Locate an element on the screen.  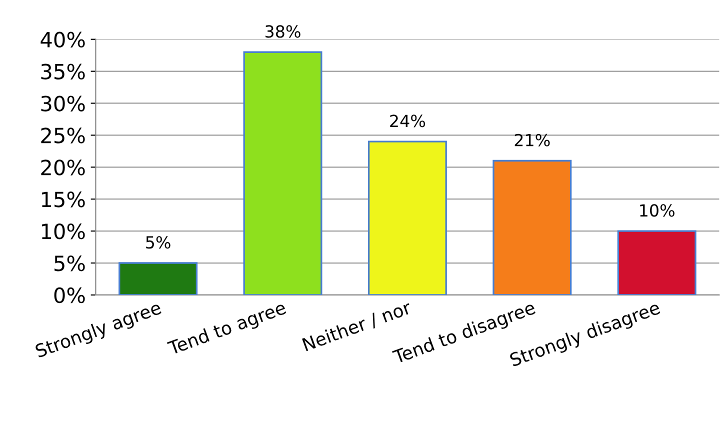
y-tick-label: 10% is located at coordinates (63, 232).